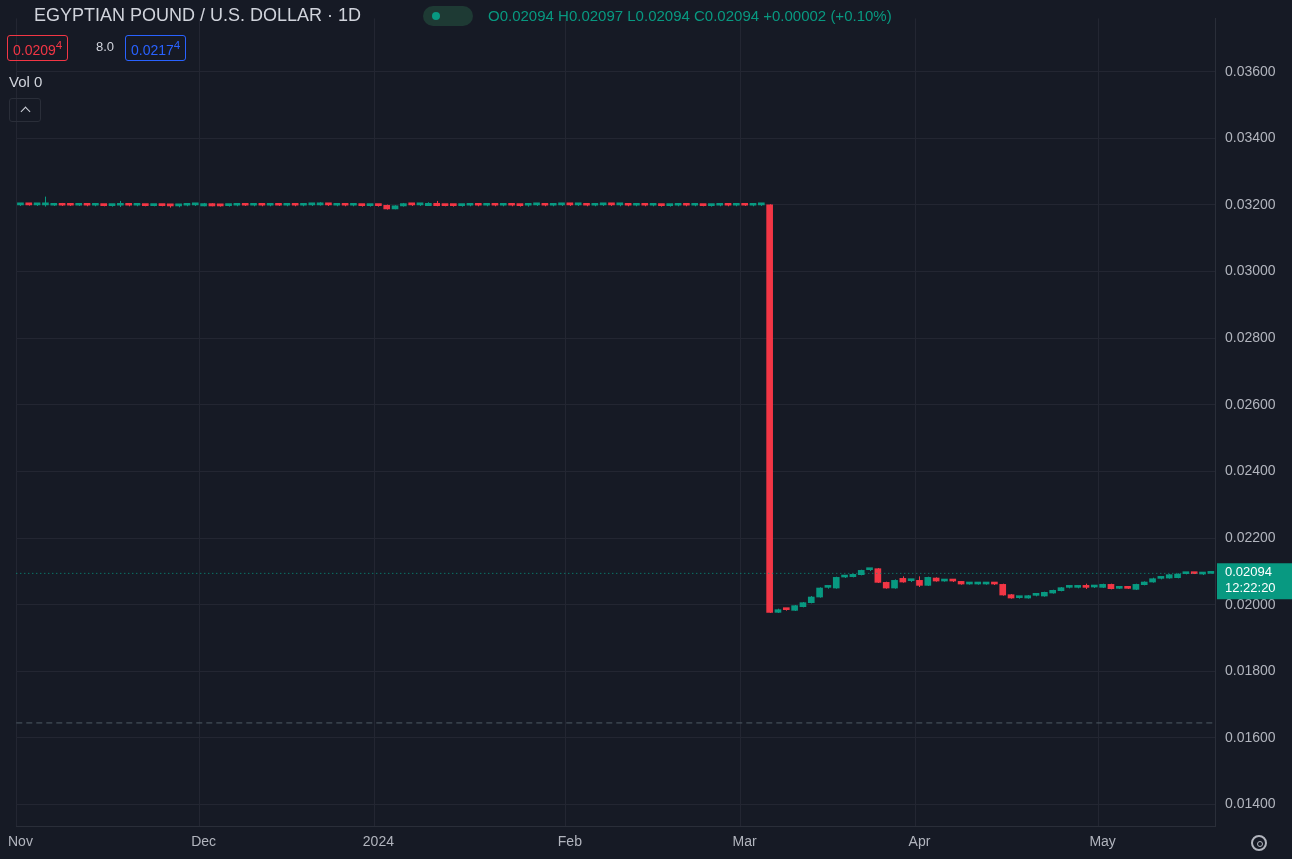  What do you see at coordinates (570, 841) in the screenshot?
I see `x-tick-label: Feb` at bounding box center [570, 841].